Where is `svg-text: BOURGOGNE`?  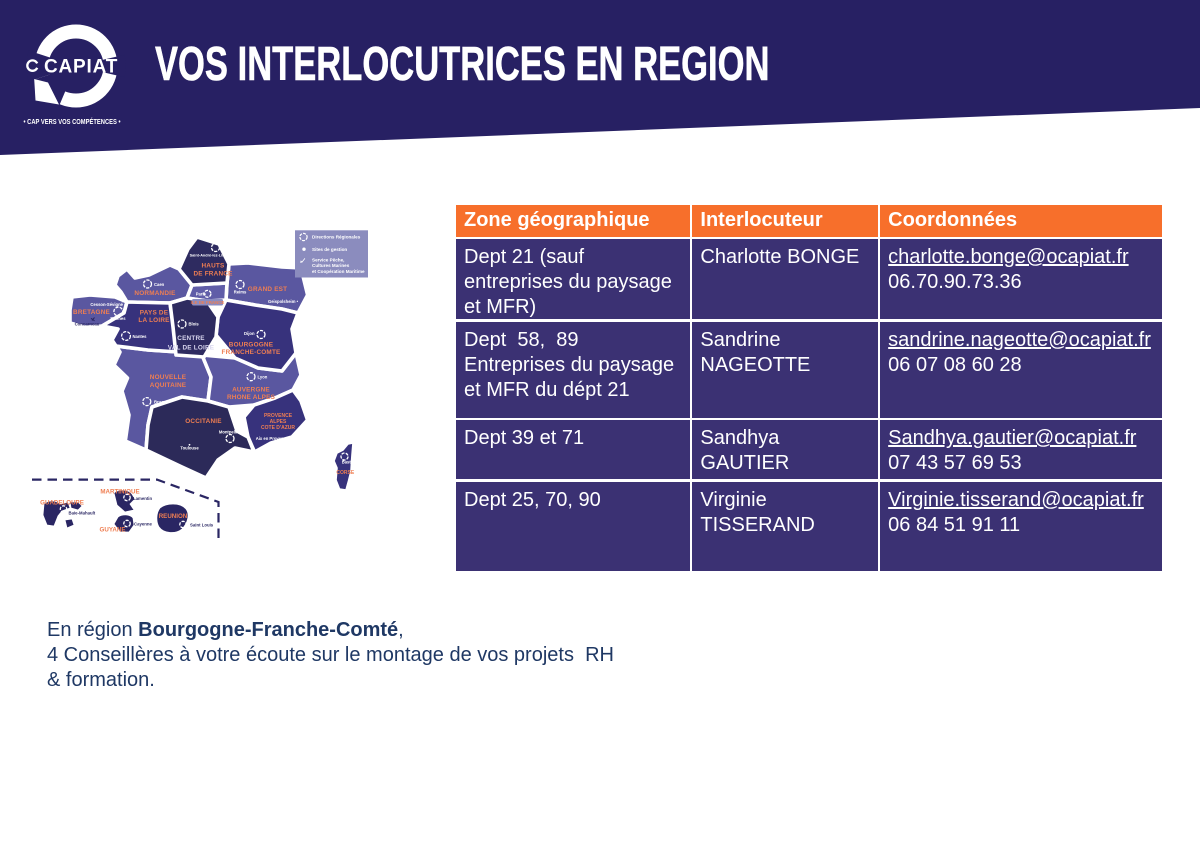 svg-text: BOURGOGNE is located at coordinates (251, 345).